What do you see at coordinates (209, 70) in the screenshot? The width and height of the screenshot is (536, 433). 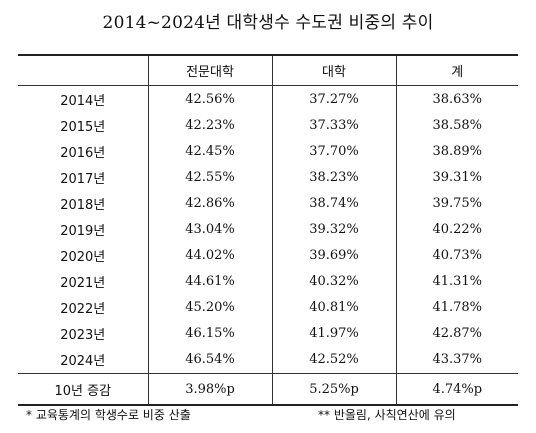 I see `header-cell-college: 전문대학` at bounding box center [209, 70].